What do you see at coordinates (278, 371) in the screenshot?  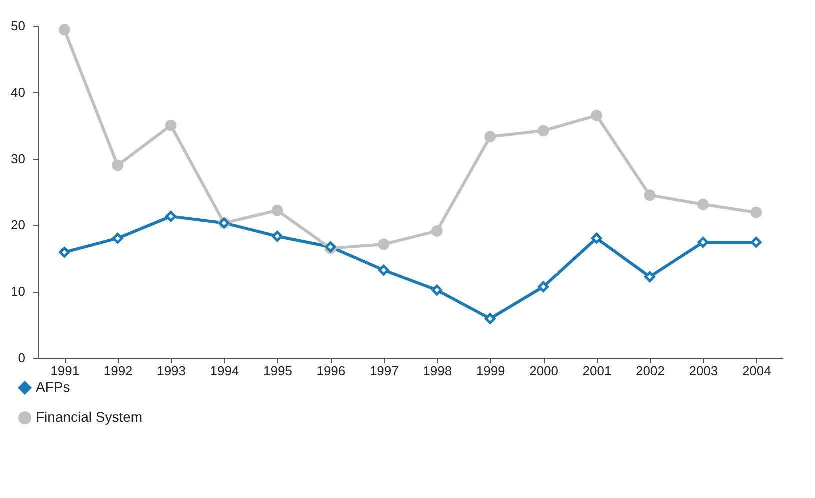 I see `x-tick-label: 1995` at bounding box center [278, 371].